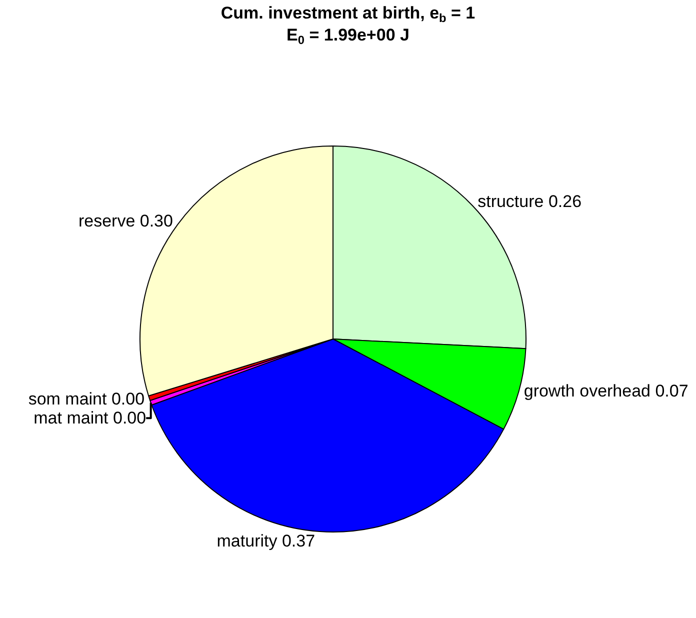 The width and height of the screenshot is (696, 618). I want to click on slice-label: structure 0.26, so click(530, 201).